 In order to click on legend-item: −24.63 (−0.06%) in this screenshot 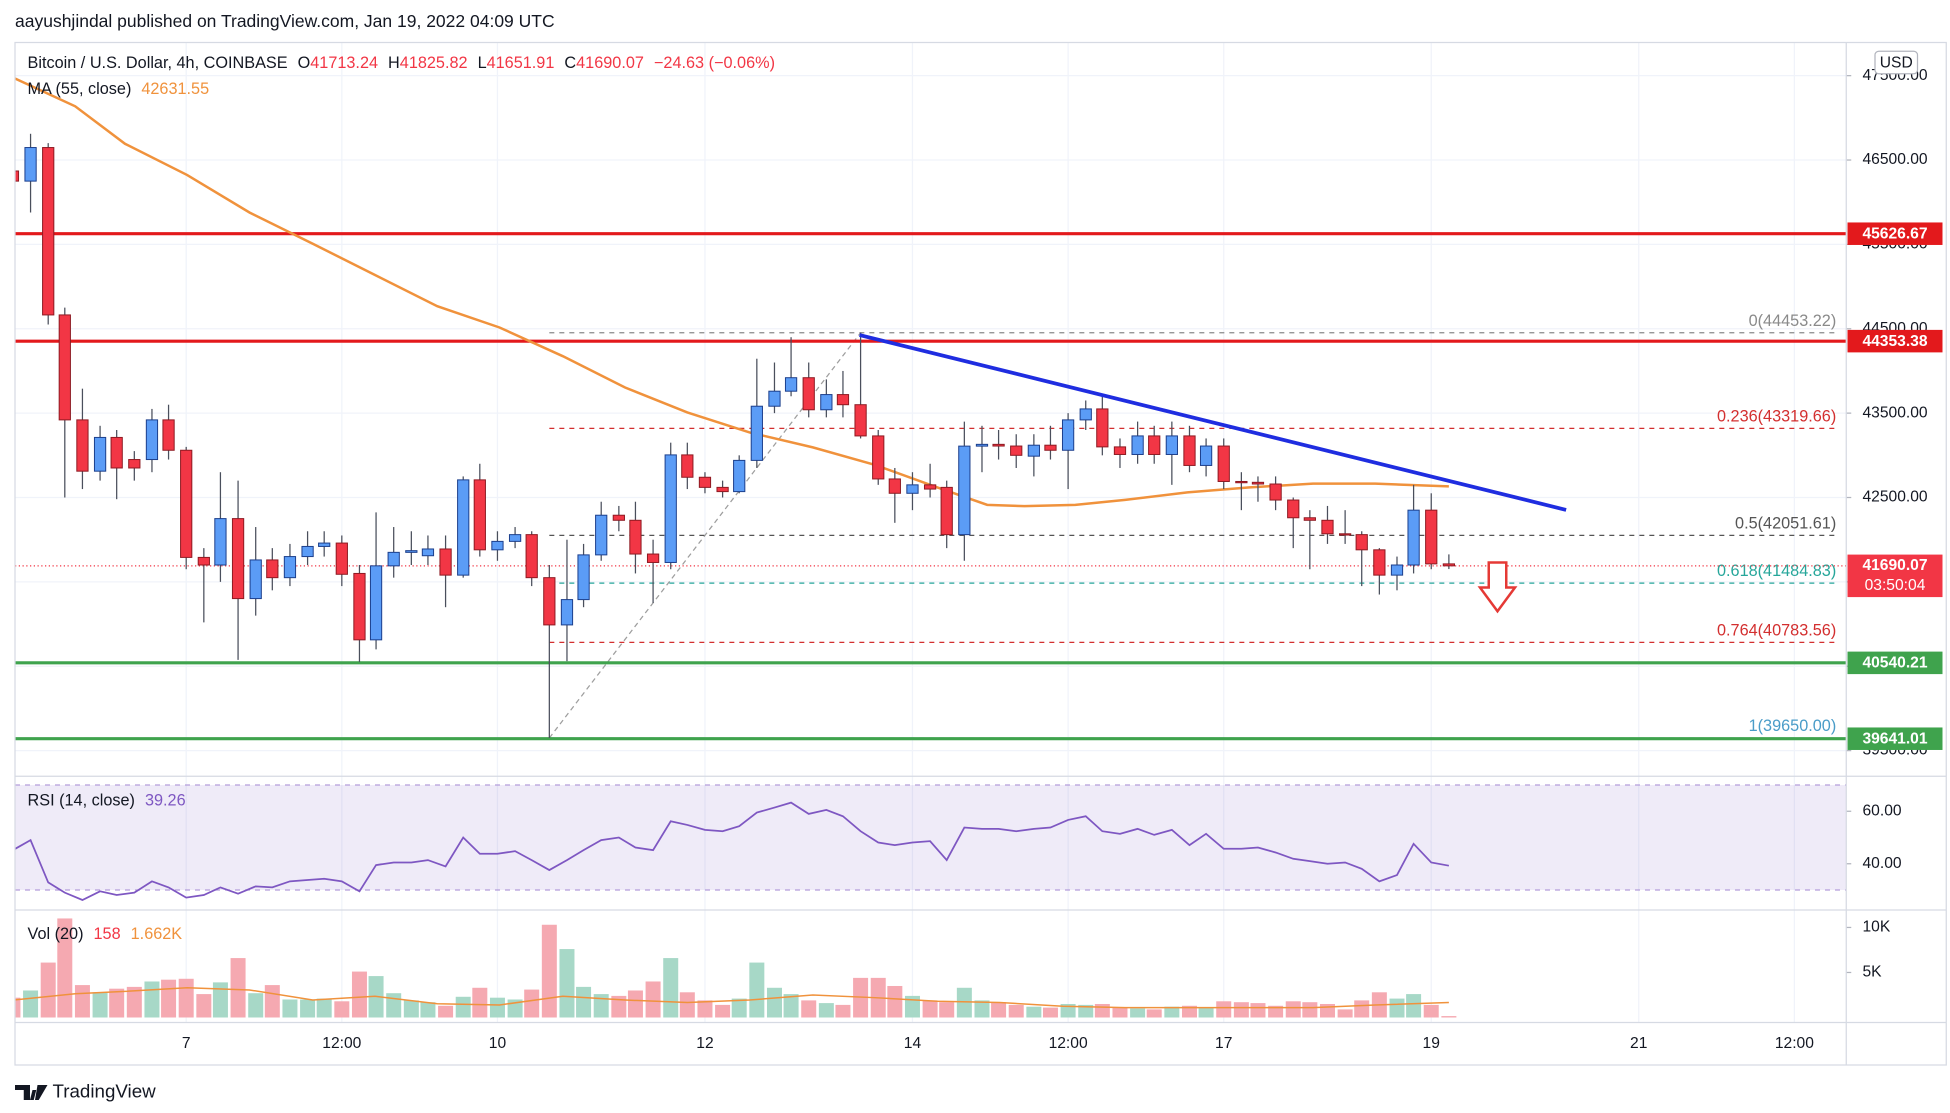, I will do `click(714, 63)`.